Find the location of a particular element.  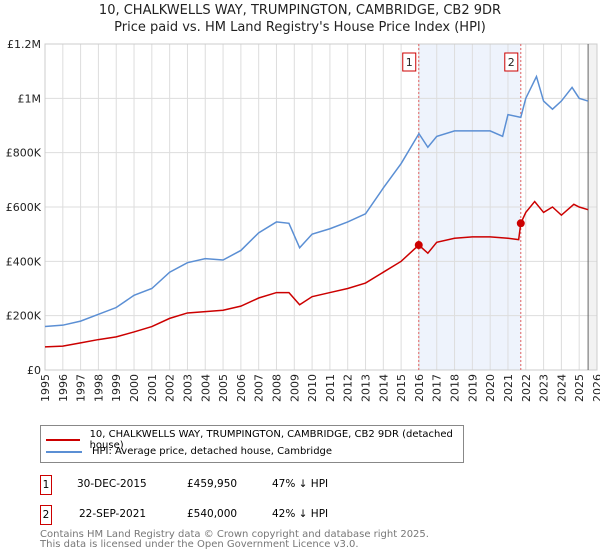

transaction-marker: 1 is located at coordinates (46, 485).